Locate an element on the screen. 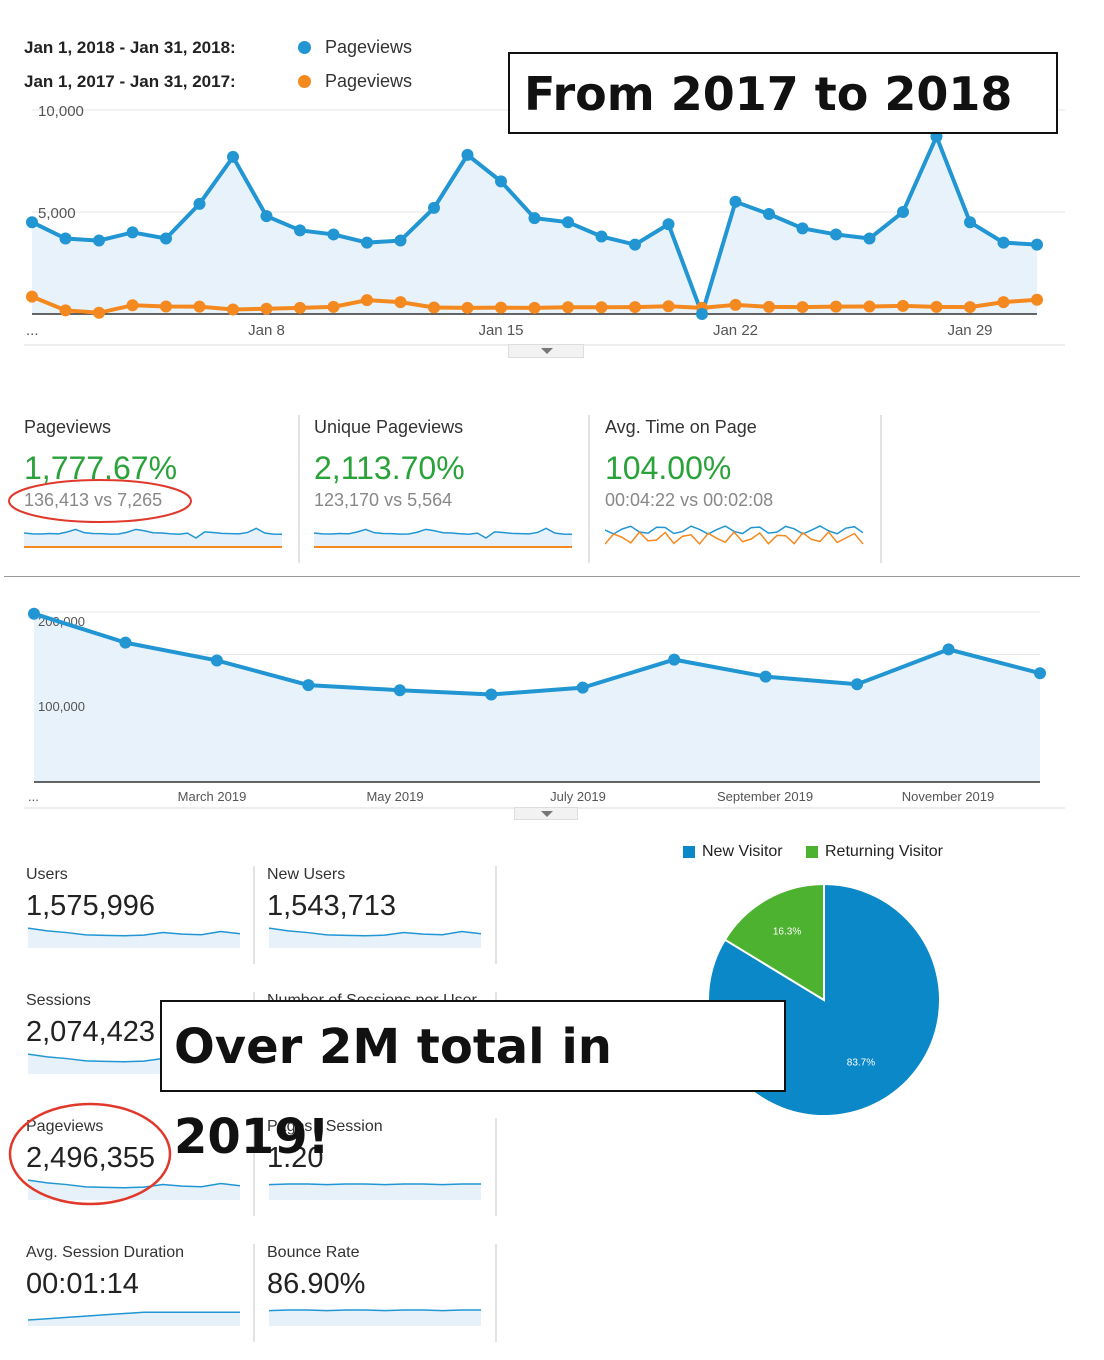 Image resolution: width=1104 pixels, height=1360 pixels. metric-title: Sessions is located at coordinates (58, 1000).